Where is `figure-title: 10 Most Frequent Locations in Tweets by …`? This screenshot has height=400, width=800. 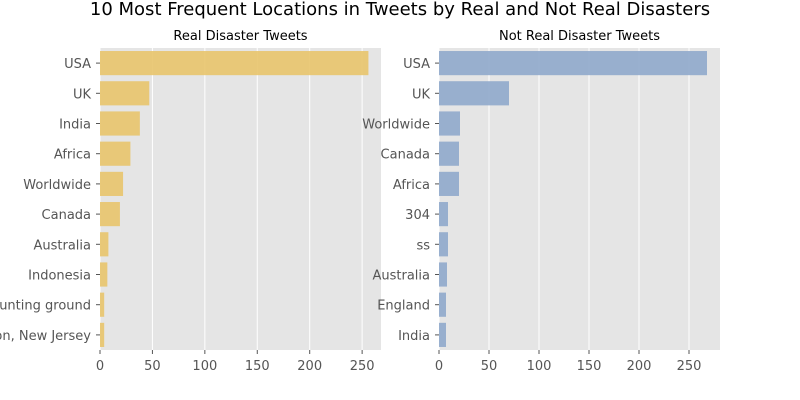 figure-title: 10 Most Frequent Locations in Tweets by … is located at coordinates (400, 10).